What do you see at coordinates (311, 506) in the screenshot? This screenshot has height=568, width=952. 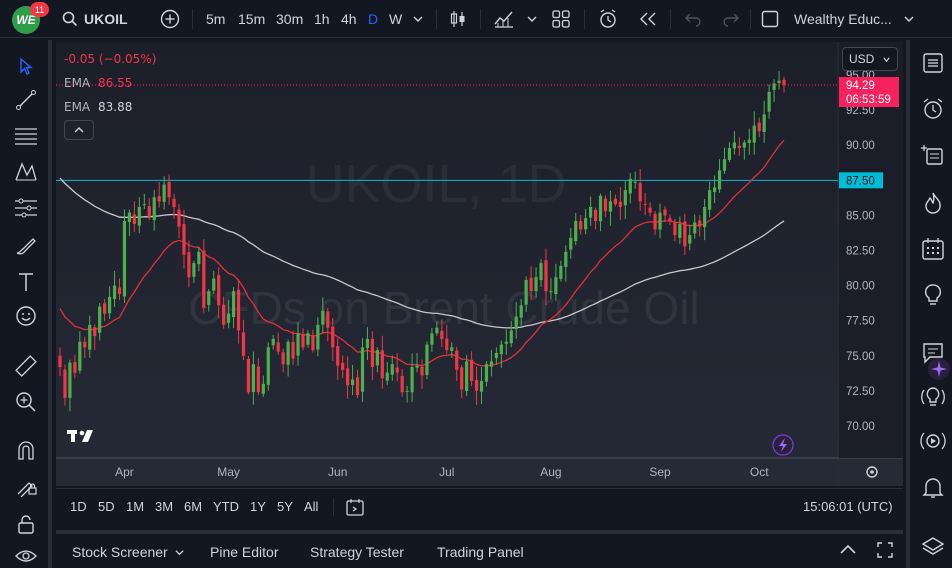 I see `range-all: All` at bounding box center [311, 506].